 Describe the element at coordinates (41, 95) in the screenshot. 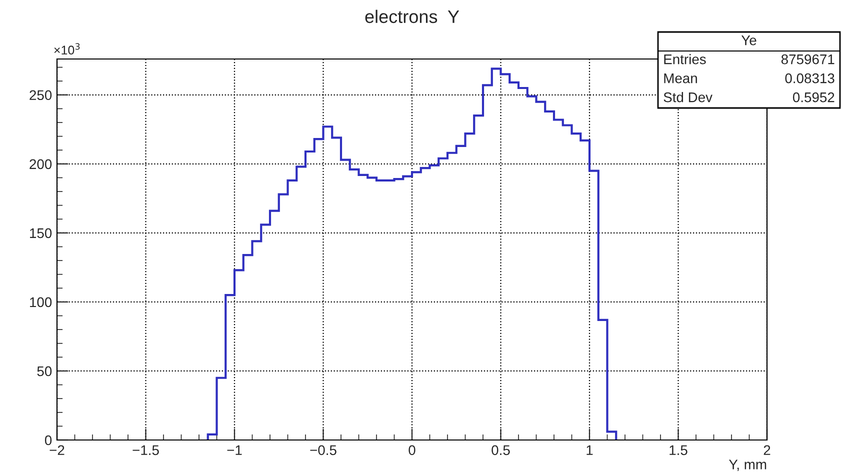

I see `y-tick-label: 250` at that location.